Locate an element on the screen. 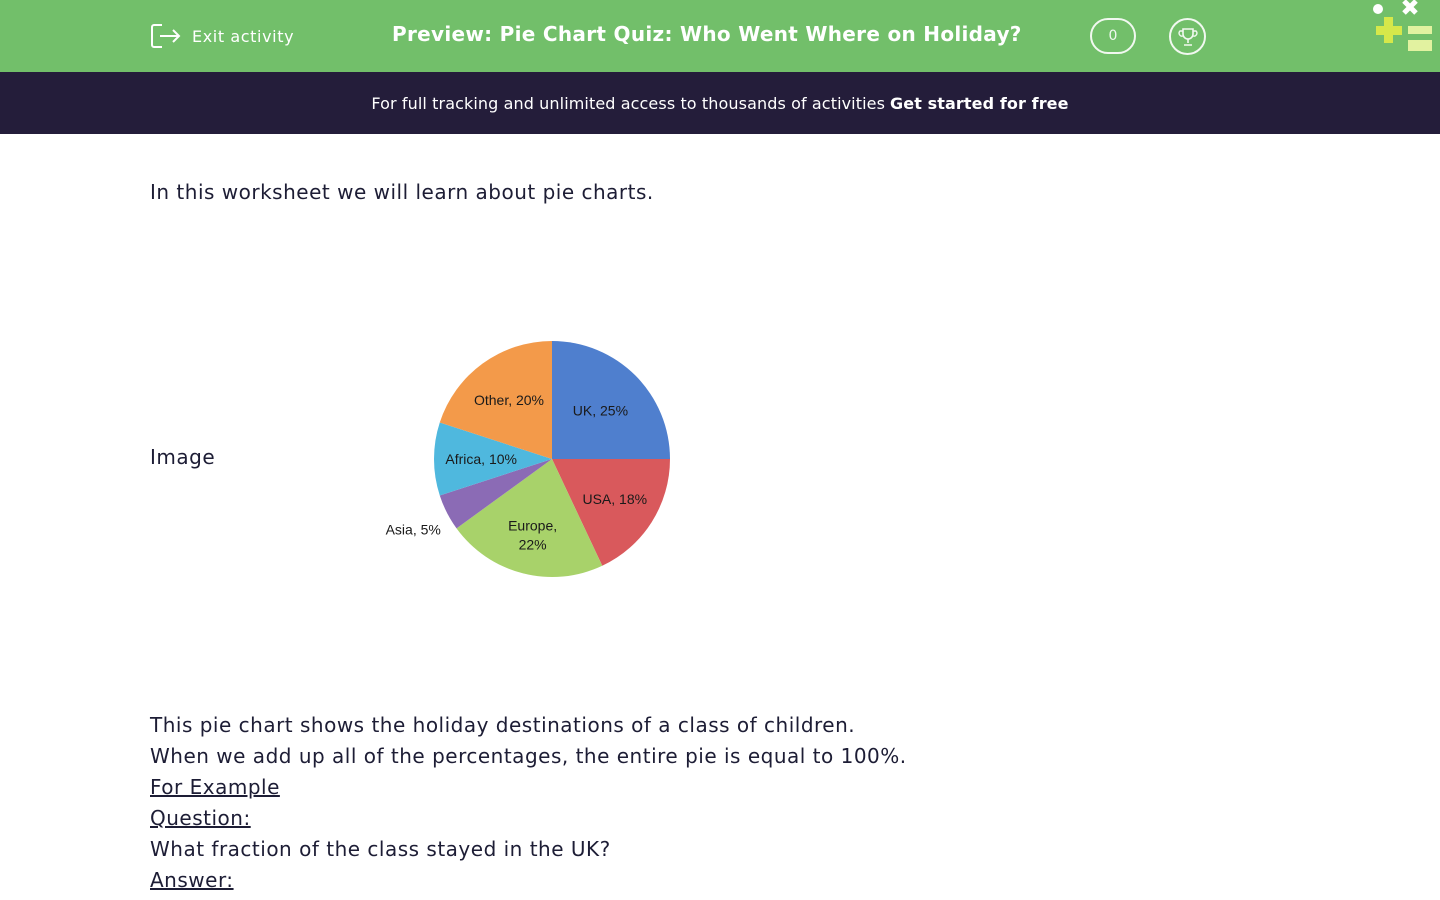 Image resolution: width=1440 pixels, height=900 pixels. trophy-icon is located at coordinates (1187, 36).